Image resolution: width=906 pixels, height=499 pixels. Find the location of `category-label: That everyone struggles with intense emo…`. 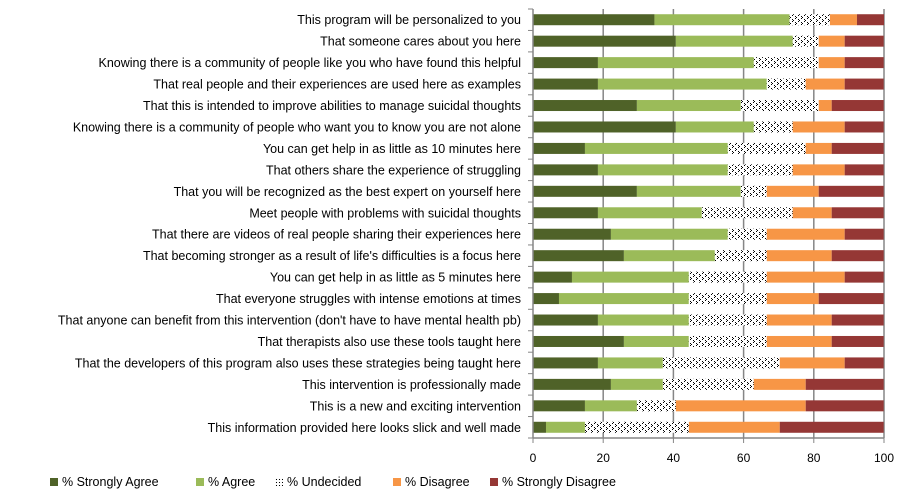

category-label: That everyone struggles with intense emo… is located at coordinates (368, 299).